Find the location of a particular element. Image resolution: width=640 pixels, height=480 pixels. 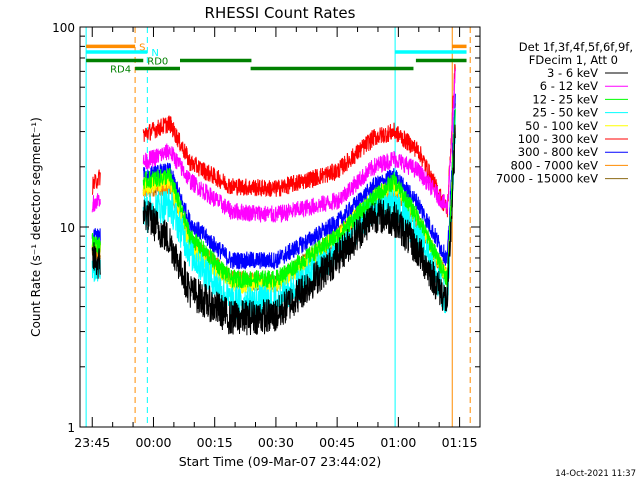

legend-label-3: 25 - 50 keV is located at coordinates (565, 113).